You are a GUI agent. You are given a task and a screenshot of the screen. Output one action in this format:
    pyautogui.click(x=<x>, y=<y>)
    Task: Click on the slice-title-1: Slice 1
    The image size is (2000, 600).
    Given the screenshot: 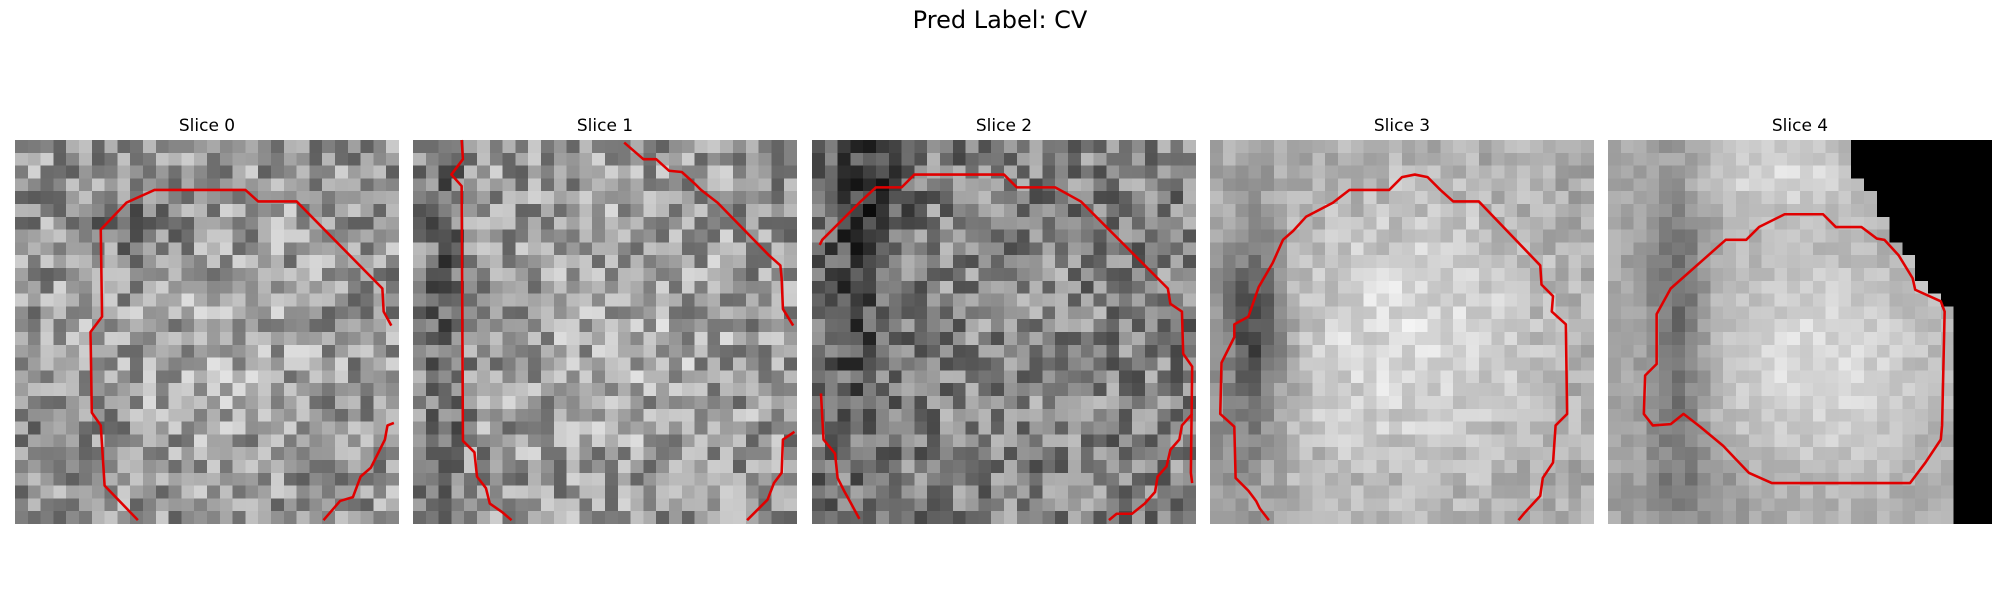 What is the action you would take?
    pyautogui.click(x=605, y=126)
    